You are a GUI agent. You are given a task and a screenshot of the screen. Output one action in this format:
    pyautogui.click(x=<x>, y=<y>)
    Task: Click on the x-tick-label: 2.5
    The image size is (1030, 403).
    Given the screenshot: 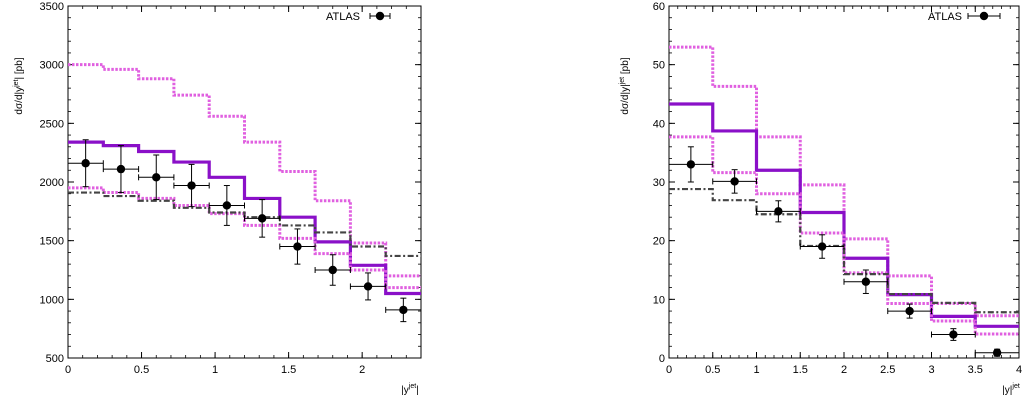 What is the action you would take?
    pyautogui.click(x=887, y=370)
    